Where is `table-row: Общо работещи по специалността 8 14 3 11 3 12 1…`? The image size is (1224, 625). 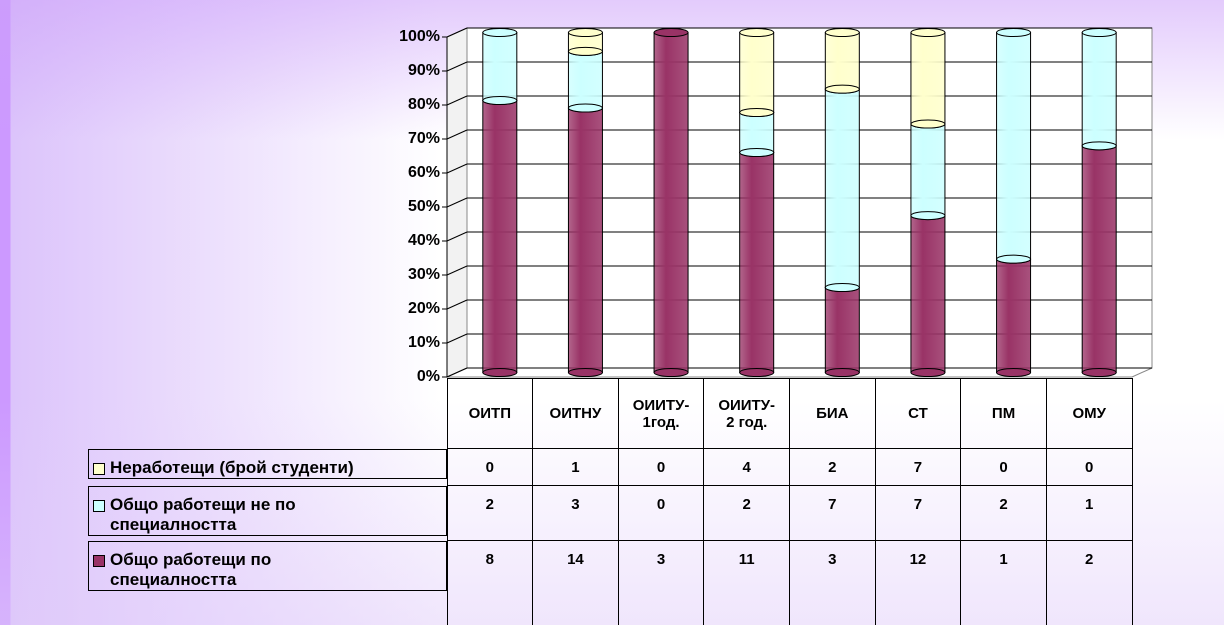 table-row: Общо работещи по специалността 8 14 3 11 3 12 1… is located at coordinates (610, 582).